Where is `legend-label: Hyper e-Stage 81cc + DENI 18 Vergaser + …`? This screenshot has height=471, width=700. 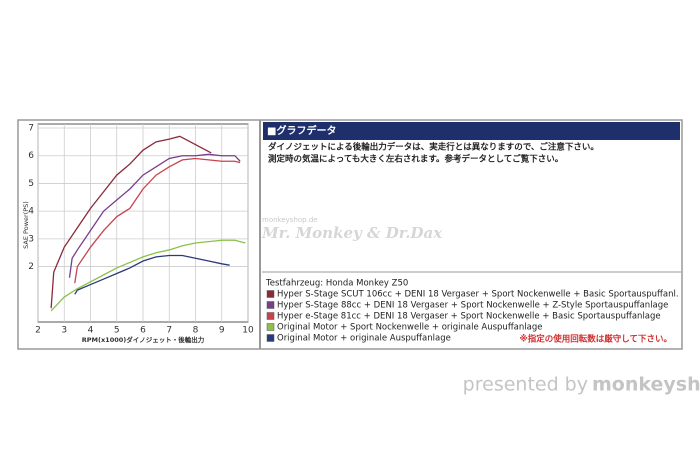 legend-label: Hyper e-Stage 81cc + DENI 18 Vergaser + … is located at coordinates (469, 317).